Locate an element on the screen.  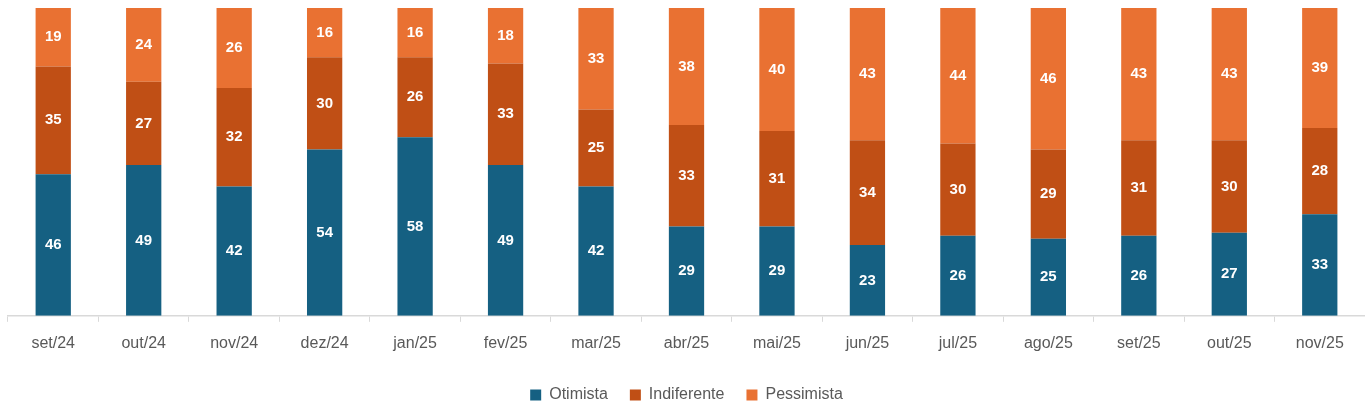
data-label: 40 is located at coordinates (777, 68).